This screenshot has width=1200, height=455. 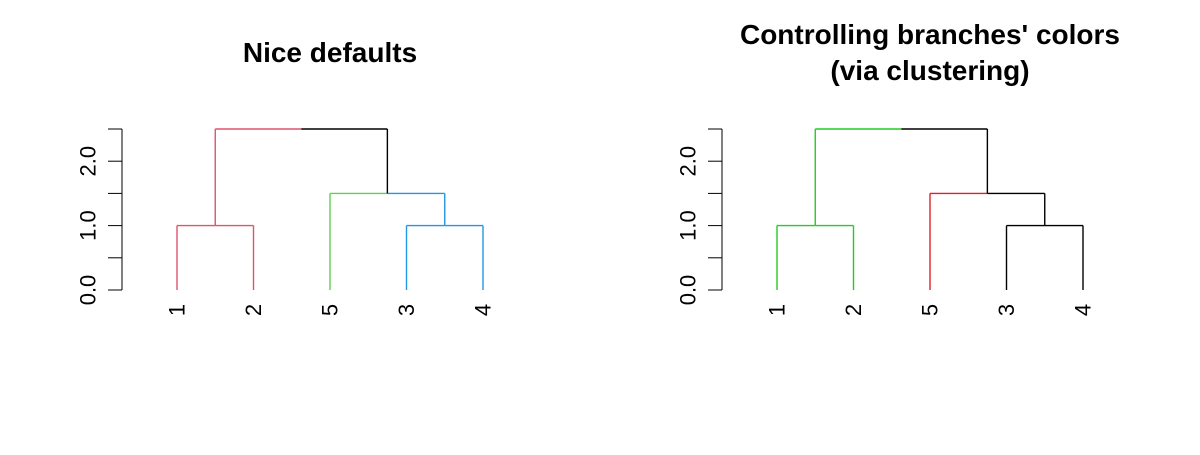 What do you see at coordinates (929, 70) in the screenshot?
I see `chart-title-line-2: (via clustering)` at bounding box center [929, 70].